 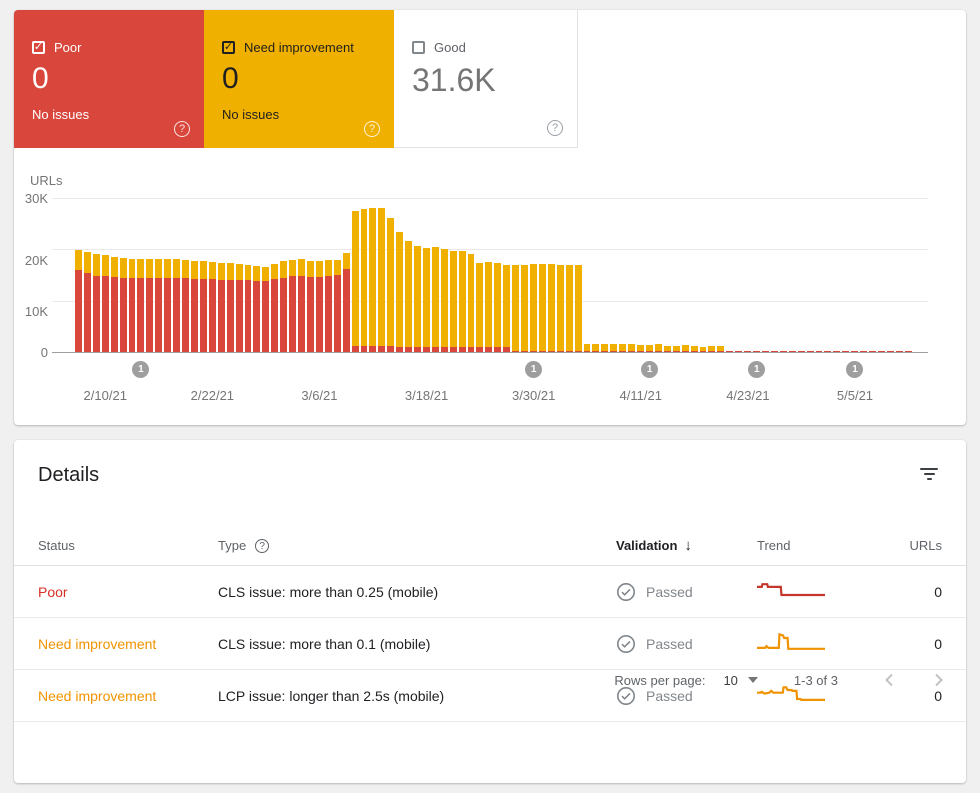 What do you see at coordinates (109, 79) in the screenshot?
I see `status-card-poor: ✓ Poor 0 No issues ?` at bounding box center [109, 79].